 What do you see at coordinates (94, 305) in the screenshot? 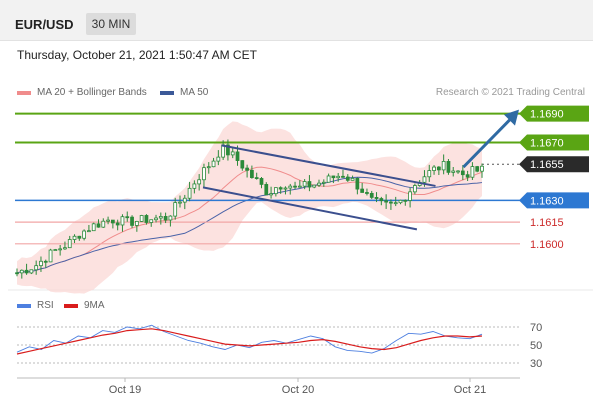
I see `legend-9ma-label: 9MA` at bounding box center [94, 305].